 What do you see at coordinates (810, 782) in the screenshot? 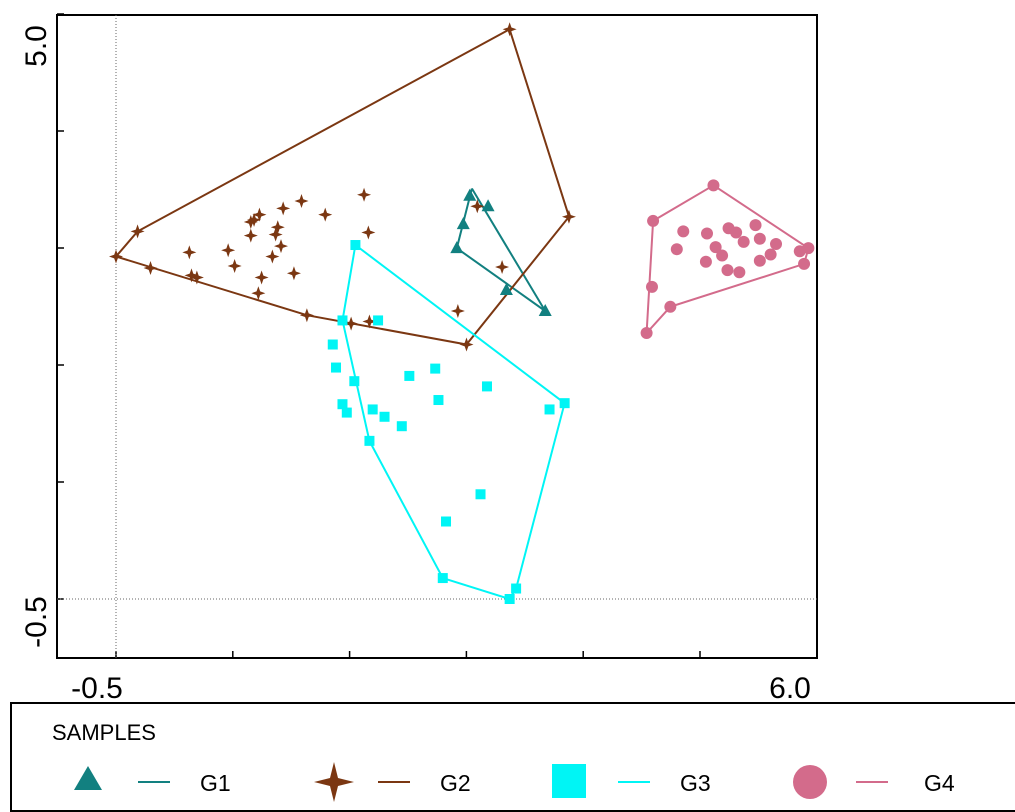
I see `circle-marker-icon` at bounding box center [810, 782].